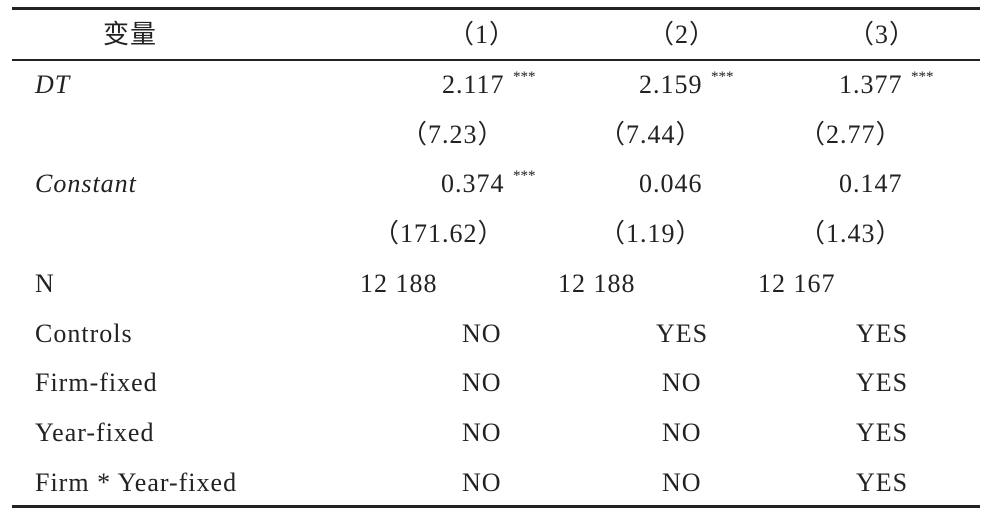 The image size is (992, 512). Describe the element at coordinates (496, 60) in the screenshot. I see `header-rule` at that location.